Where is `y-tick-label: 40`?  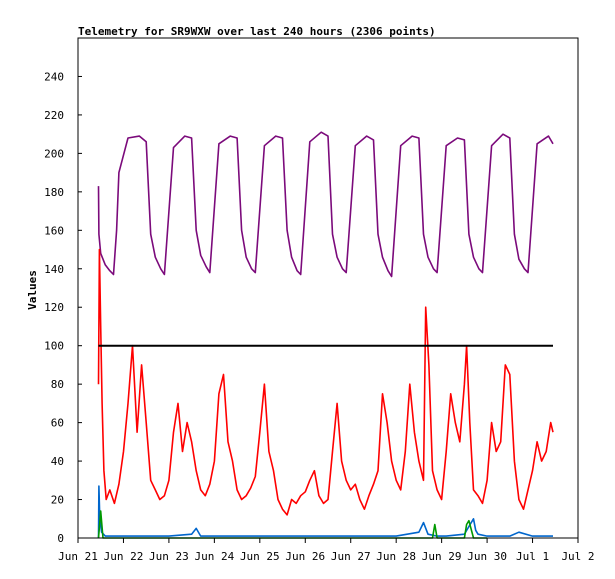 y-tick-label: 40 is located at coordinates (57, 461).